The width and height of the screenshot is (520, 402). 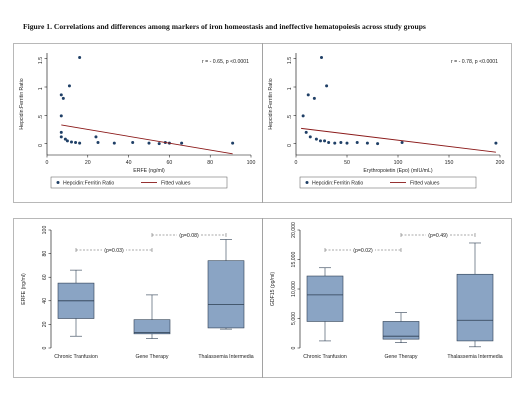 What do you see at coordinates (149, 171) in the screenshot?
I see `x-axis-title: ERFE (ng/ml)` at bounding box center [149, 171].